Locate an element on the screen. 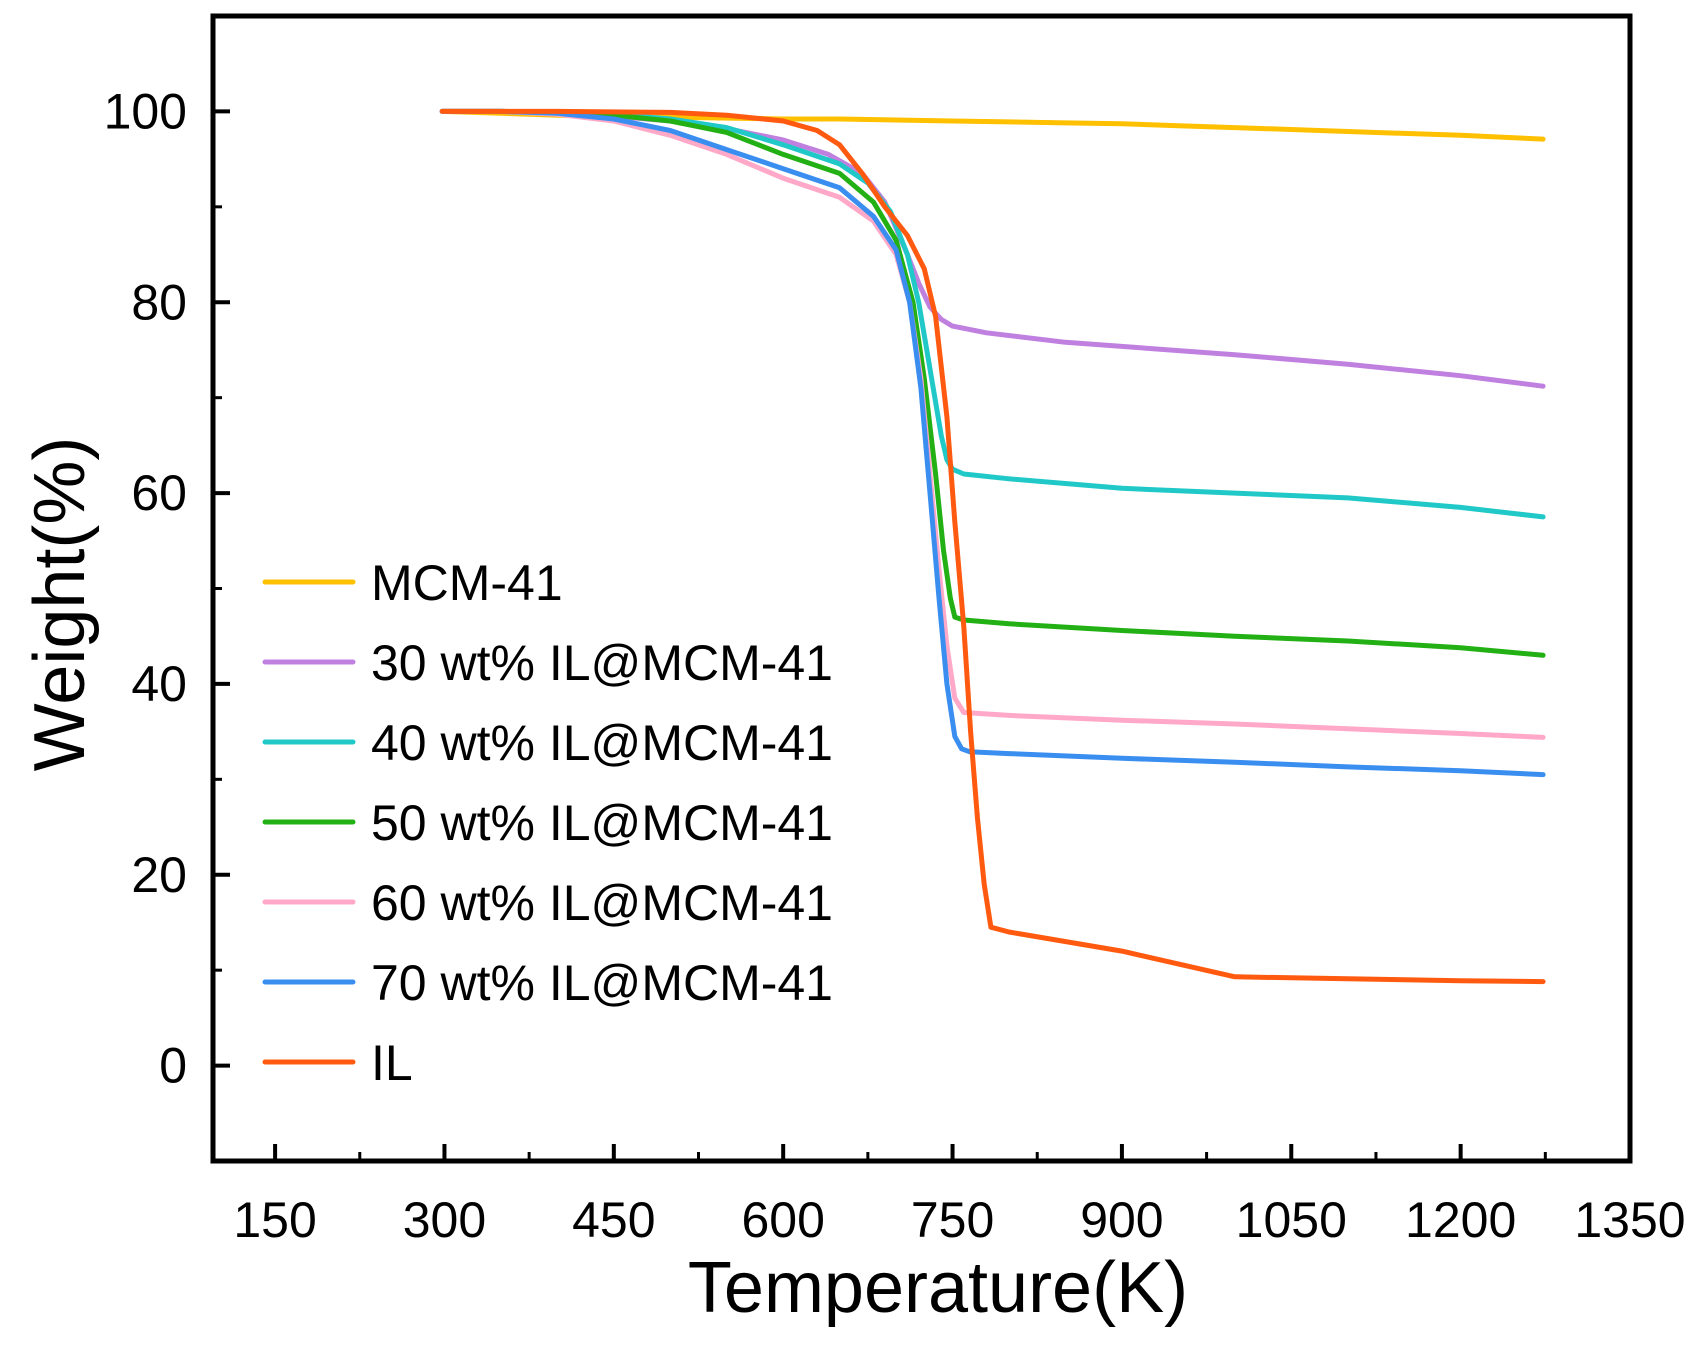 The width and height of the screenshot is (1708, 1361). y-tick-label: 100 is located at coordinates (145, 111).